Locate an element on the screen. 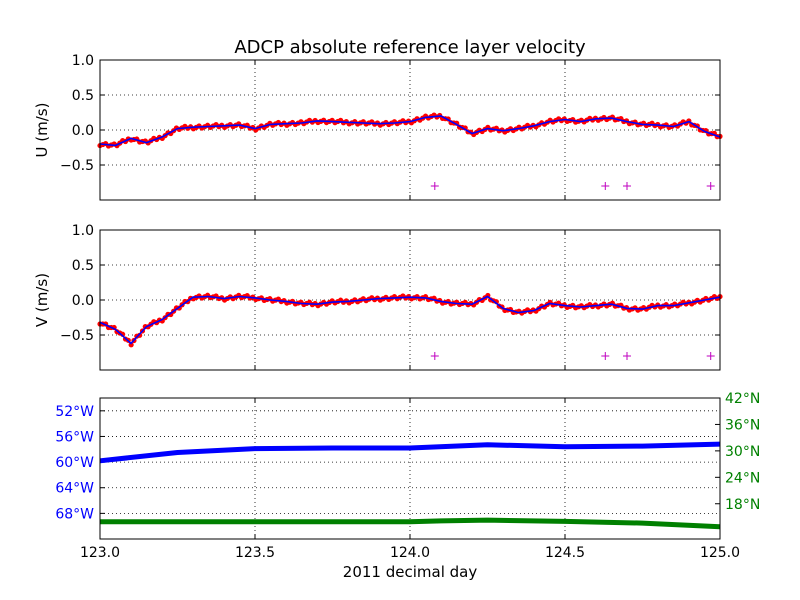 The image size is (800, 600). data-point is located at coordinates (131, 345).